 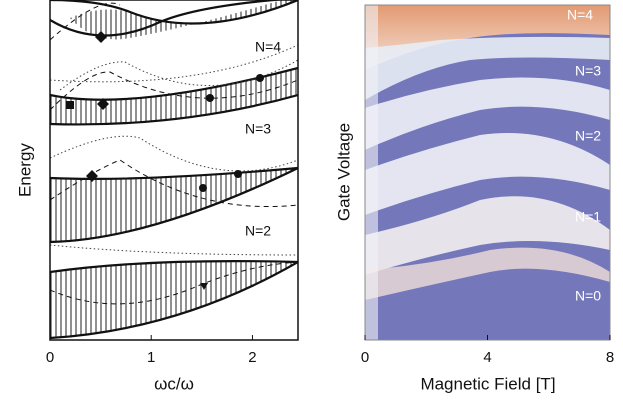 I want to click on x-tick-label: 8, so click(x=610, y=357).